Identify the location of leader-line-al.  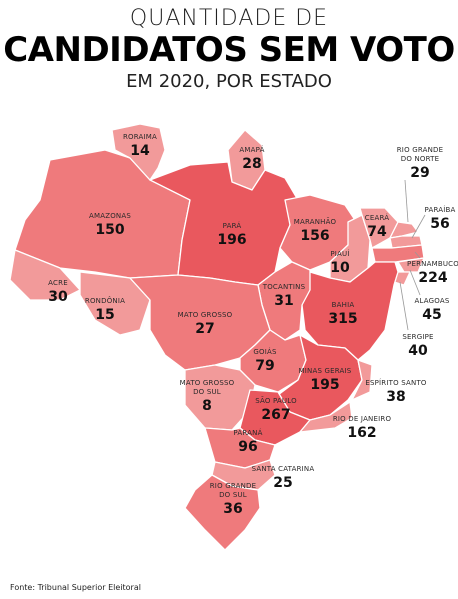
(415, 282).